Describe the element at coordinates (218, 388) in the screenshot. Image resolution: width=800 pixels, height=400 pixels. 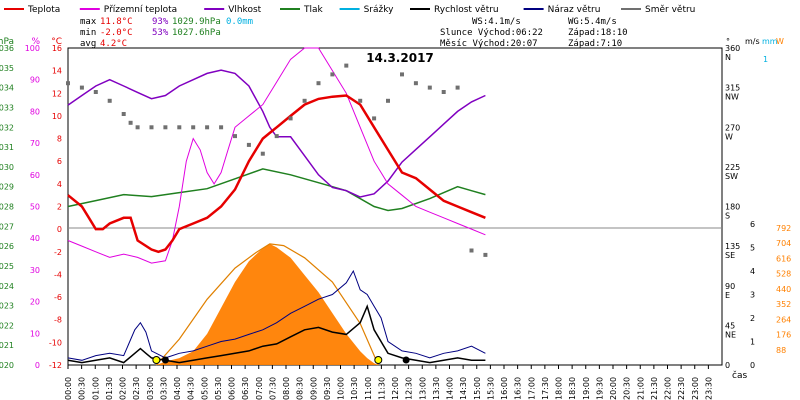
I see `x-tick-label: 05:30` at that location.